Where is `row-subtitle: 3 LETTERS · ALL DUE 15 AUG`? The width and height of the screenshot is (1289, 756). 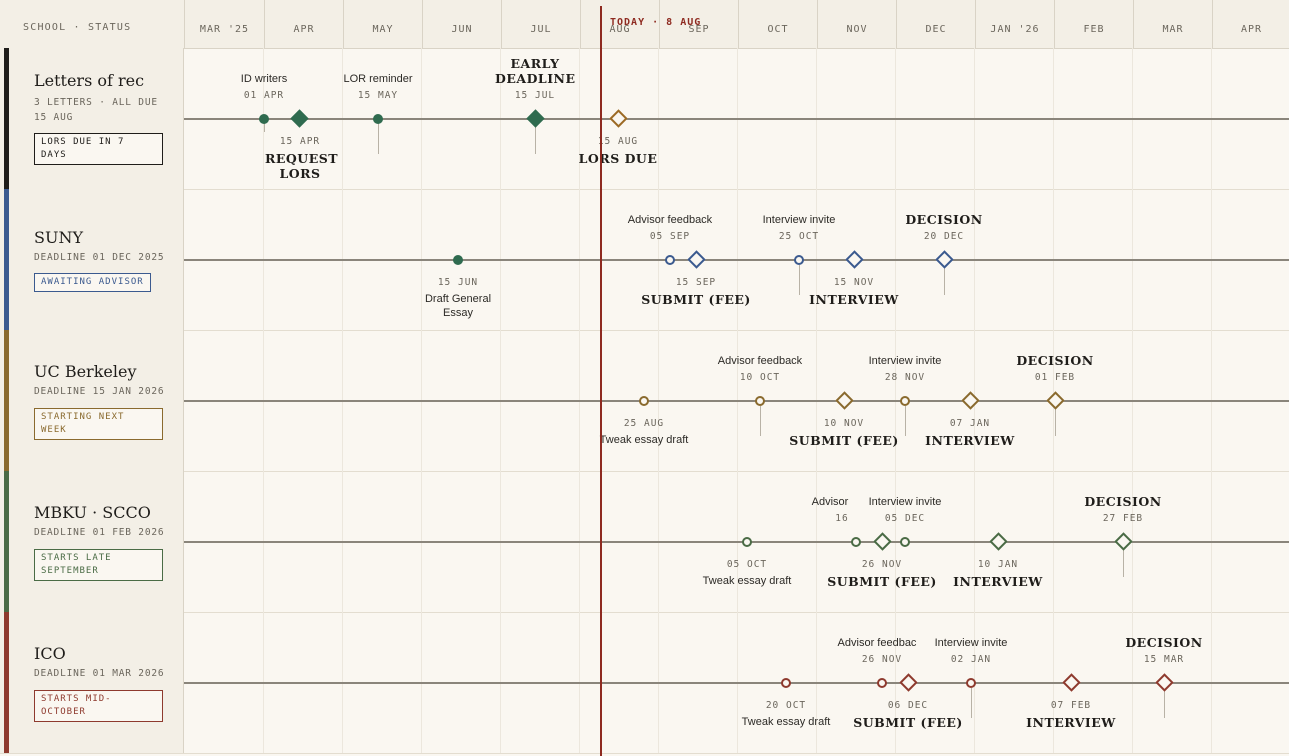
row-subtitle: 3 LETTERS · ALL DUE 15 AUG is located at coordinates (96, 110).